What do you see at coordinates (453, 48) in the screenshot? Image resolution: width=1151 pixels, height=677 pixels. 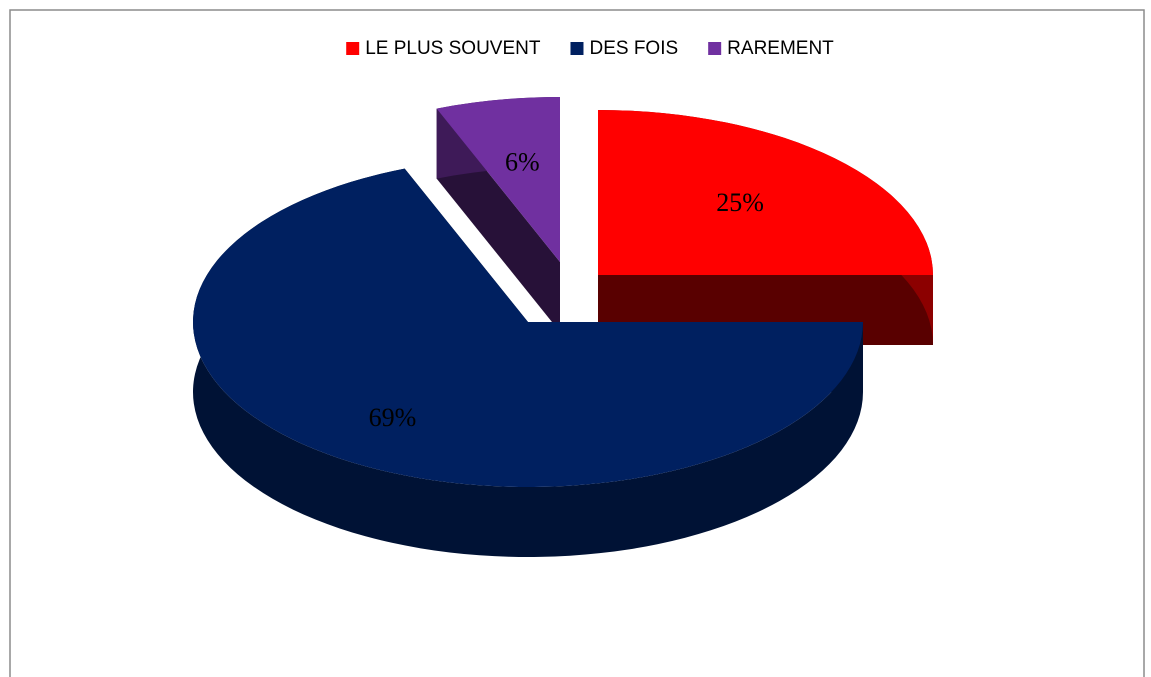 I see `legend-label: LE PLUS SOUVENT` at bounding box center [453, 48].